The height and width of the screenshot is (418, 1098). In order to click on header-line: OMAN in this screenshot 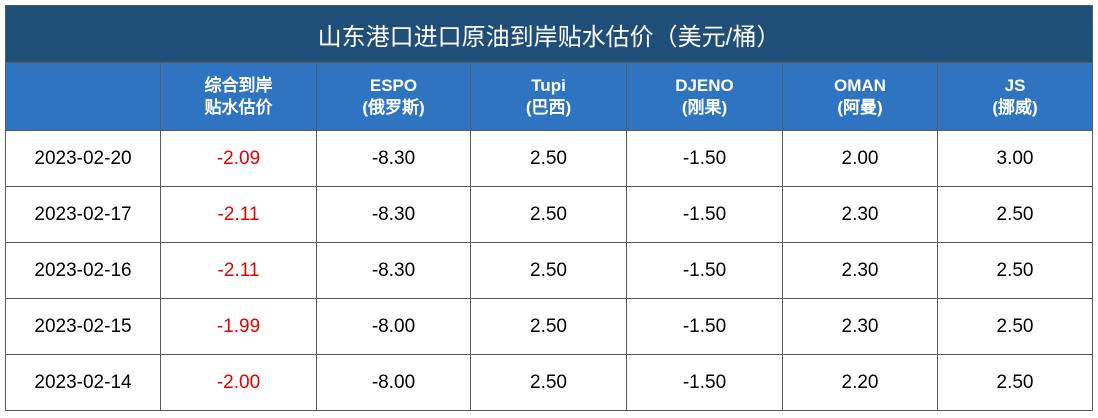, I will do `click(860, 85)`.